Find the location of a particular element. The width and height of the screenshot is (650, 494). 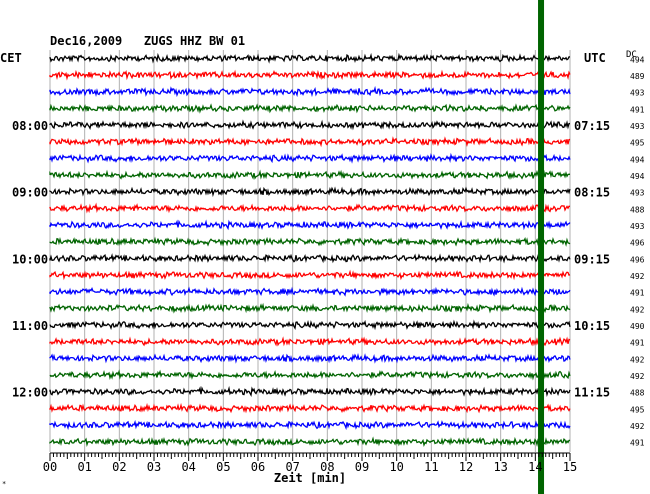

x-tick-label: 12 is located at coordinates (466, 467).